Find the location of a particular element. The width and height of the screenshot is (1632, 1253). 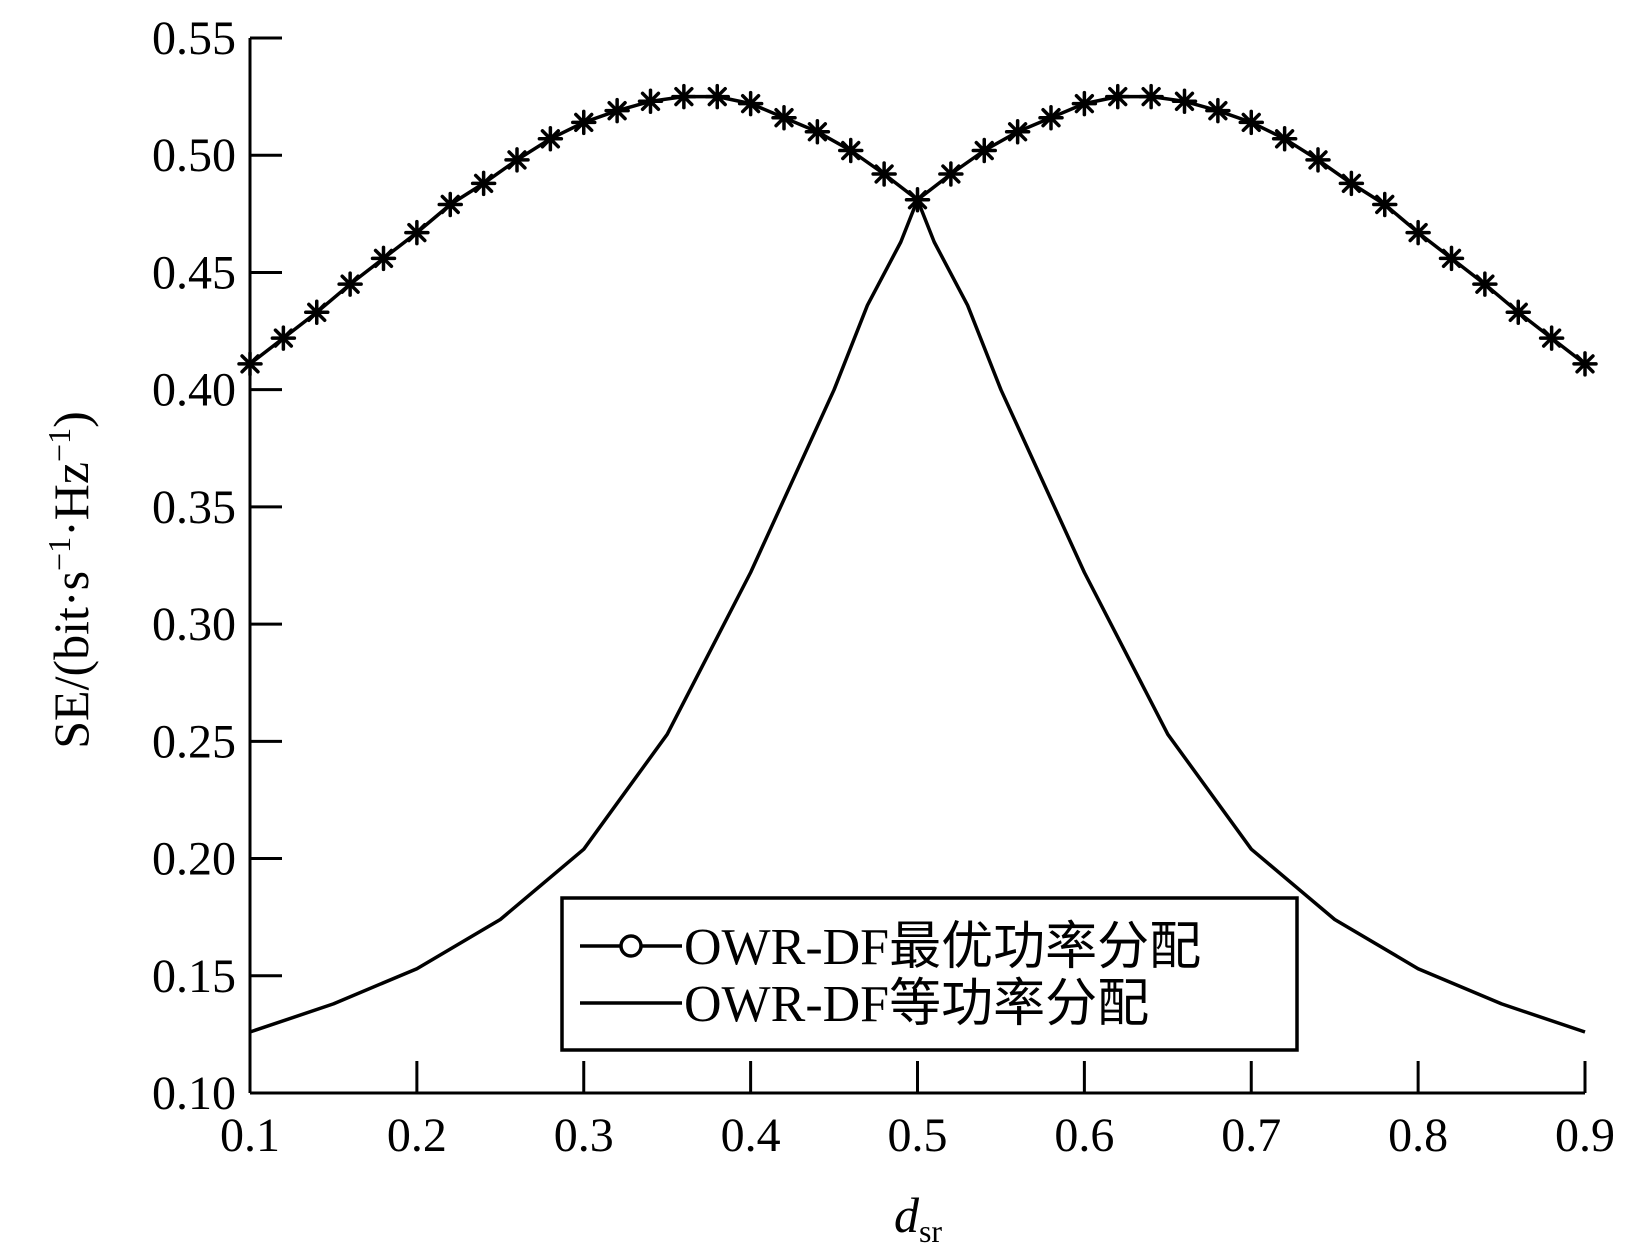

legend-marker-circle is located at coordinates (631, 946).